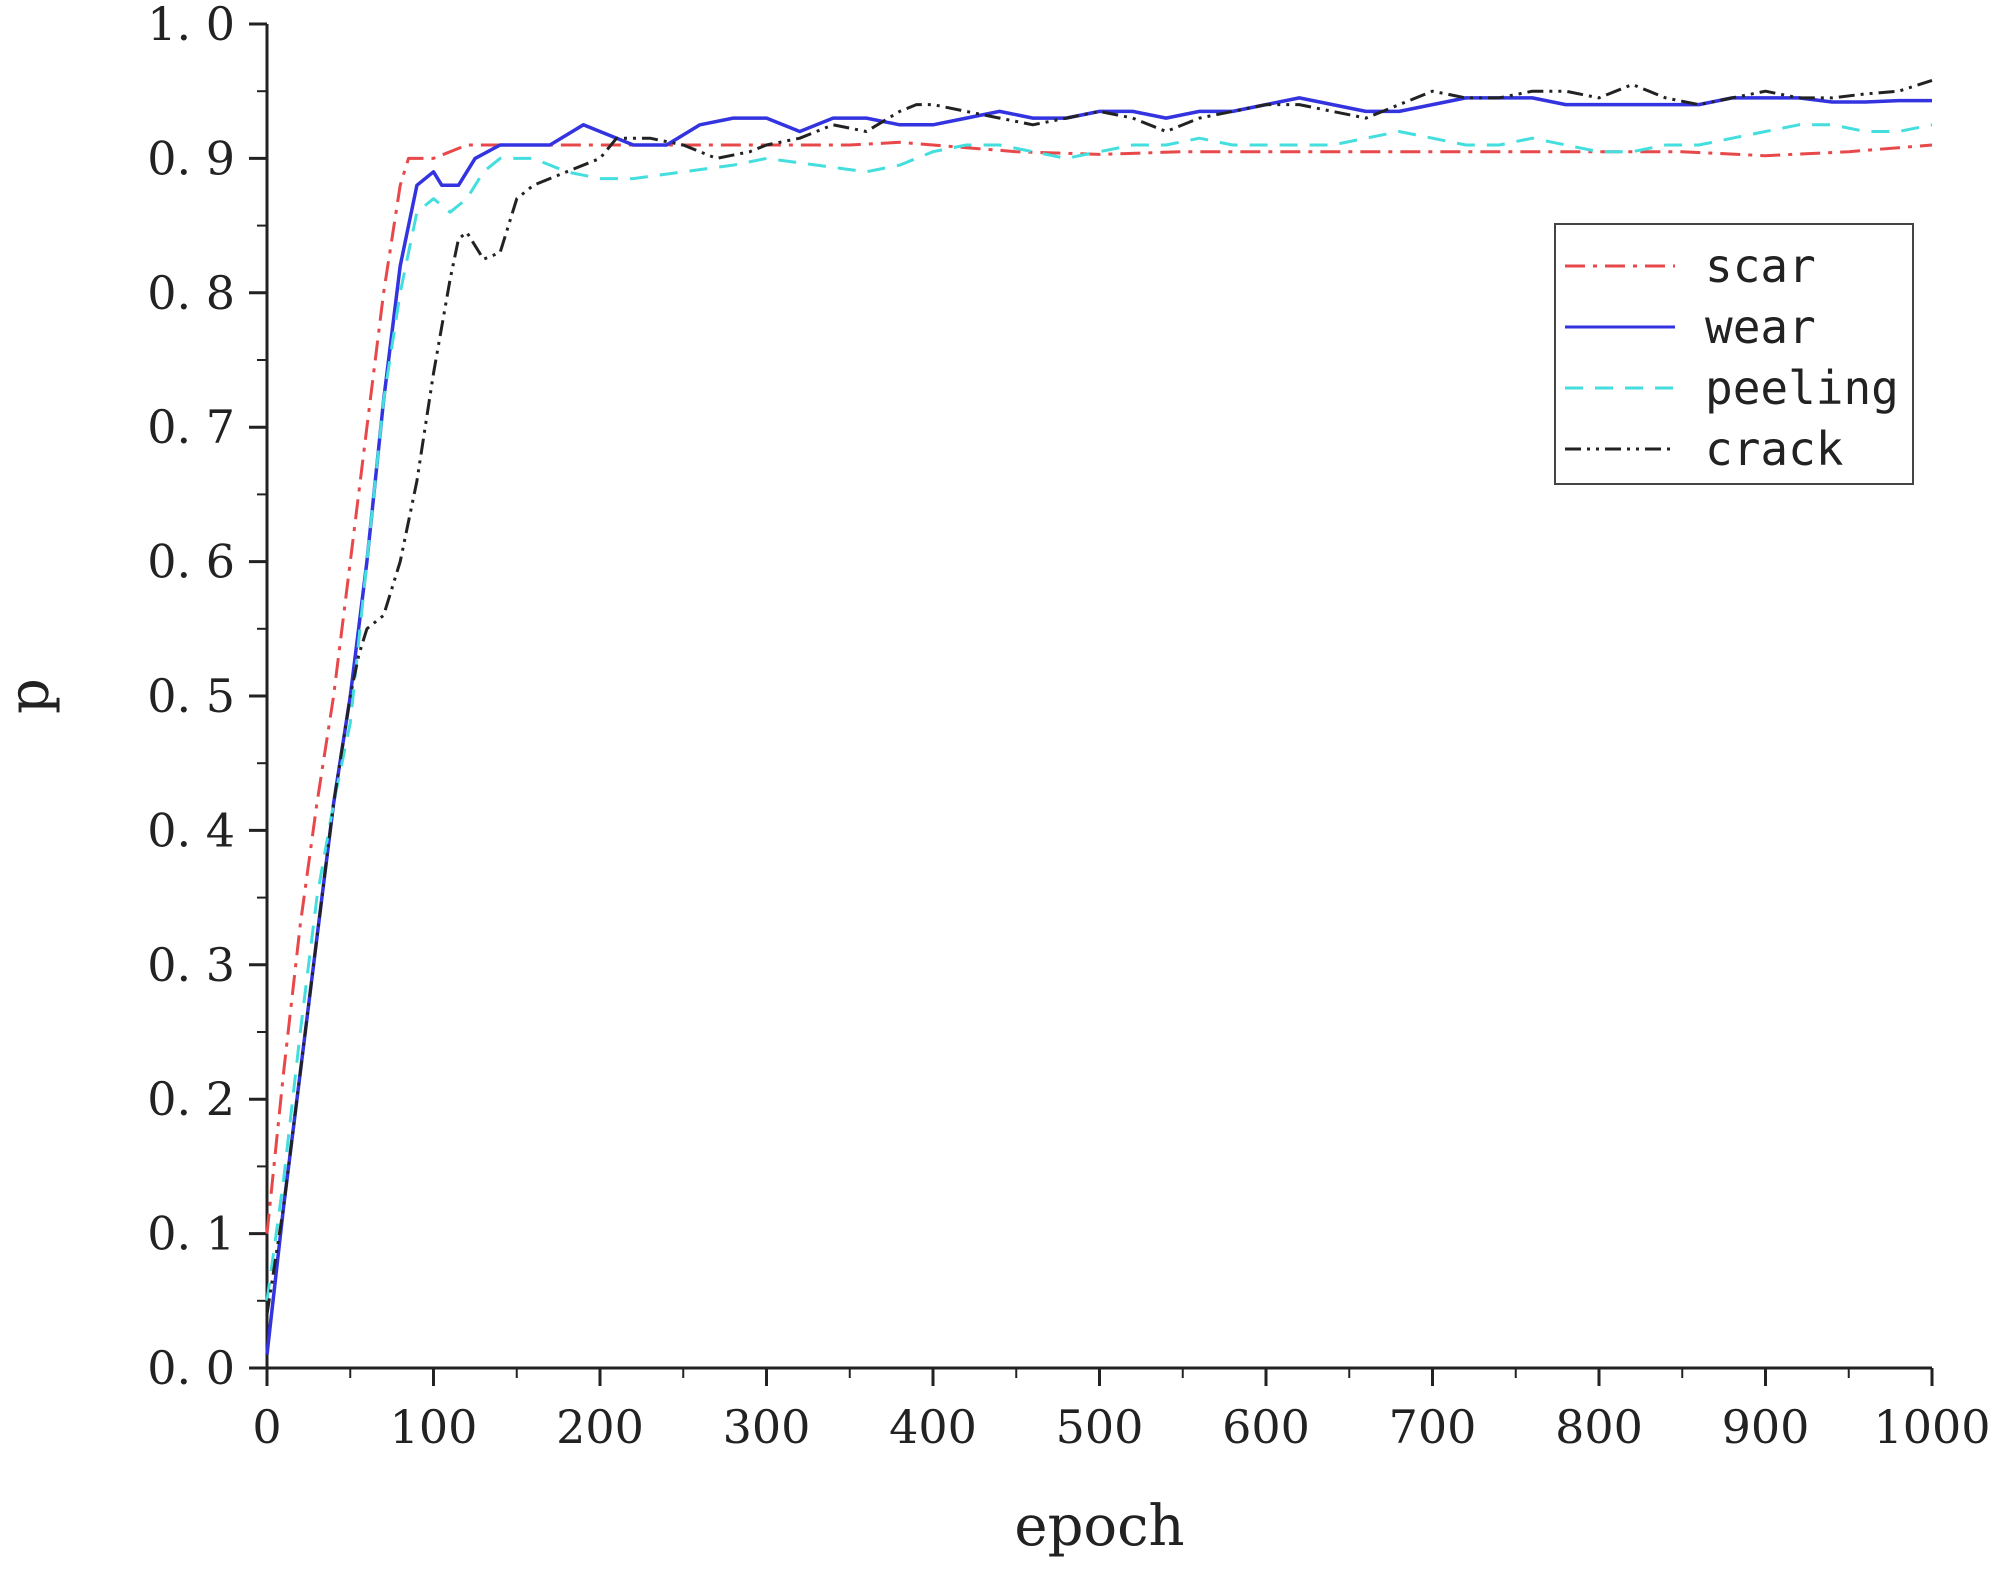  Describe the element at coordinates (434, 1427) in the screenshot. I see `x-tick-label: 100` at that location.